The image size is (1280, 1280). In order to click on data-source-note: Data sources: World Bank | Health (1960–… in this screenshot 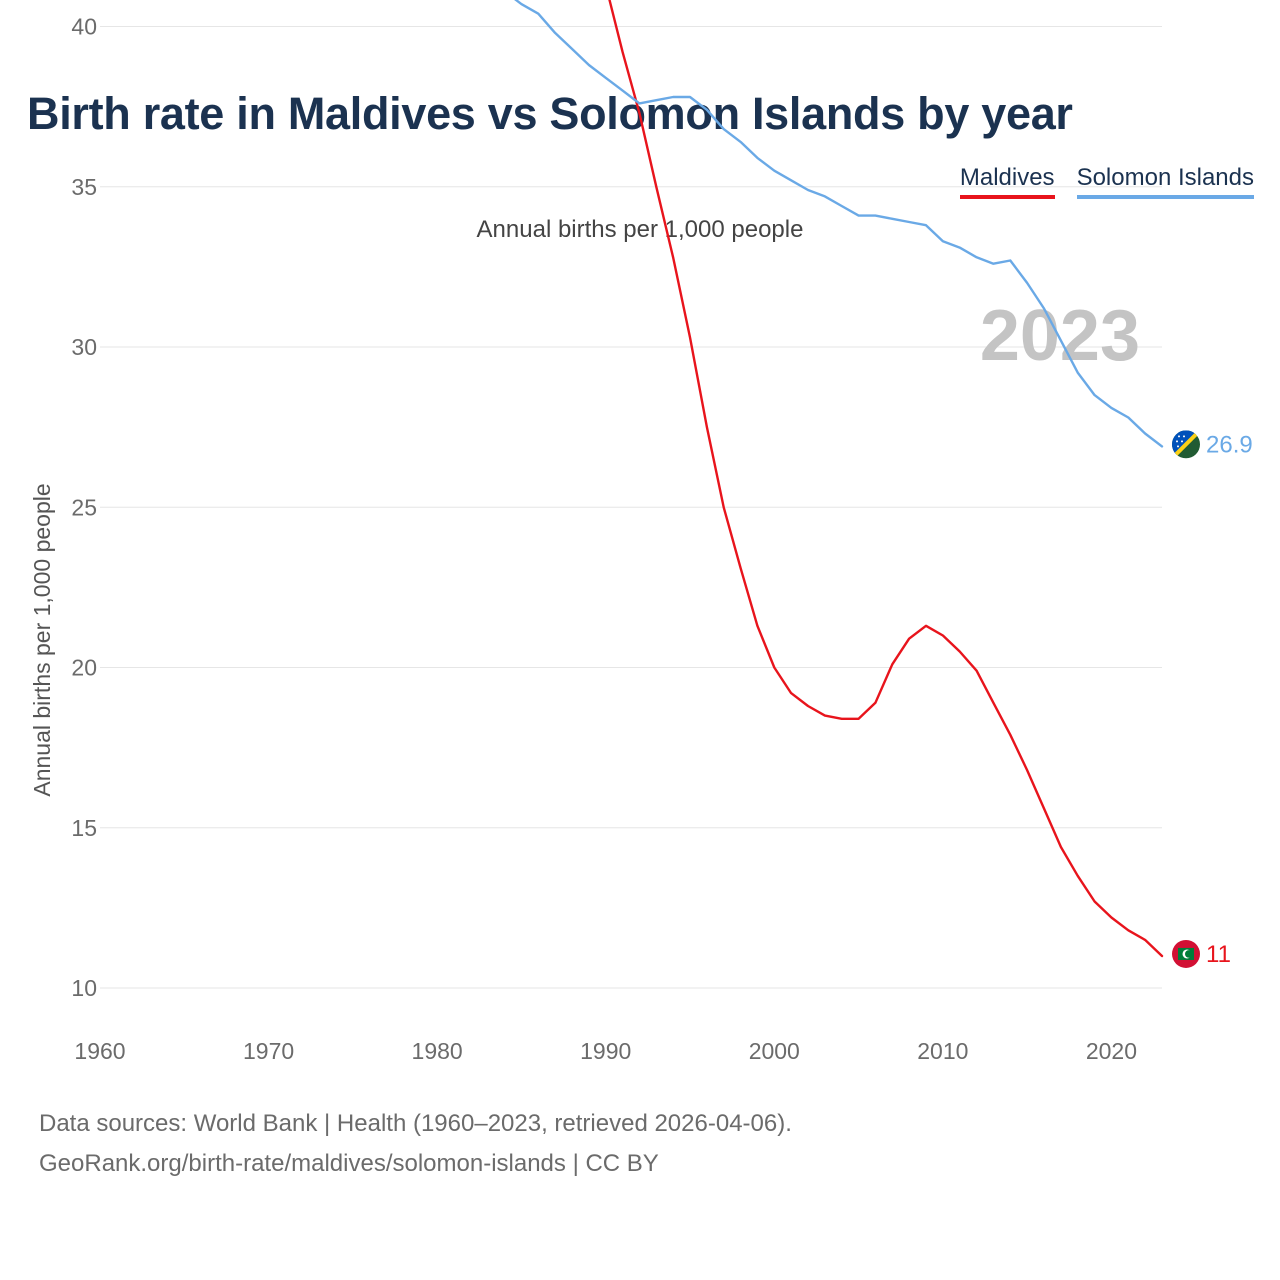, I will do `click(415, 1123)`.